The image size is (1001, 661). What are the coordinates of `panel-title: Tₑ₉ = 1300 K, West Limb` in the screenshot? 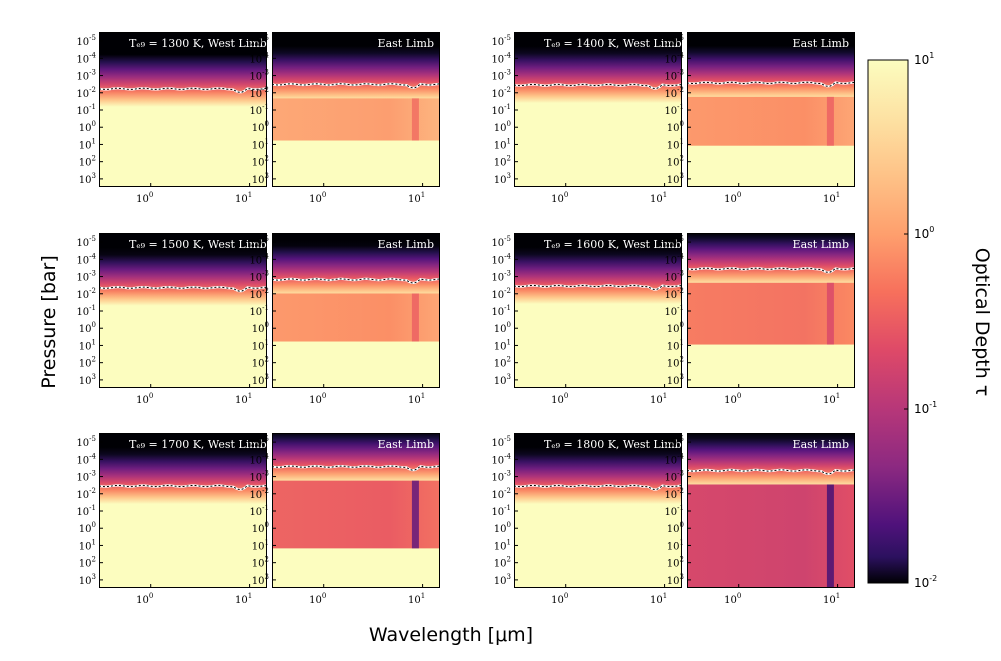 It's located at (198, 43).